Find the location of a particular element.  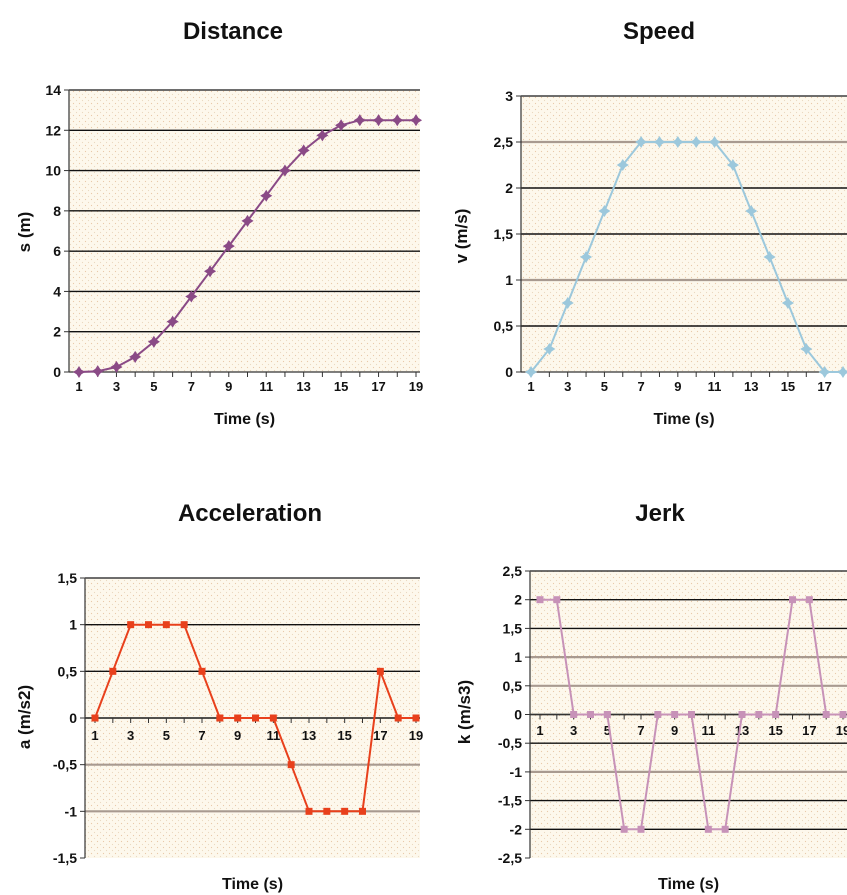

y-tick-label: -1,5 is located at coordinates (510, 801).